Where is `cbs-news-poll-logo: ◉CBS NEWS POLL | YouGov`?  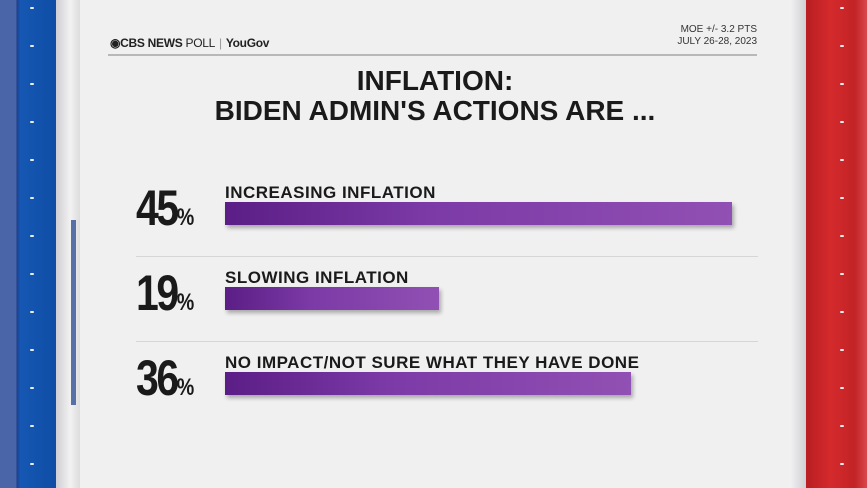
cbs-news-poll-logo: ◉CBS NEWS POLL | YouGov is located at coordinates (189, 43).